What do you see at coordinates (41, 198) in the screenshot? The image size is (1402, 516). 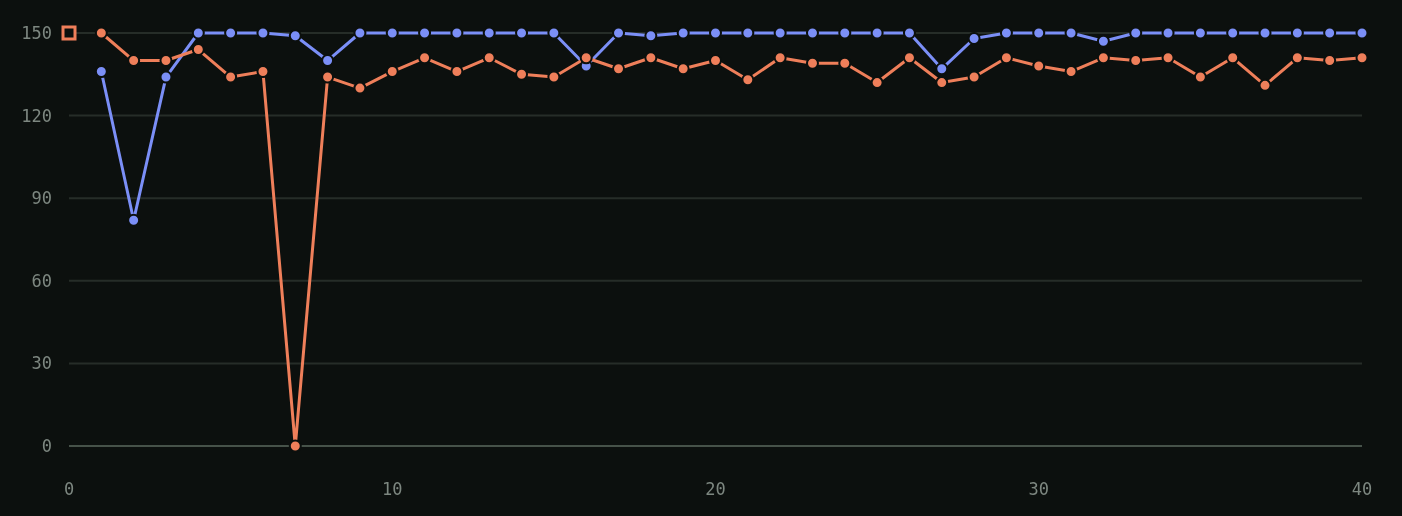 I see `y-tick-label: 90` at bounding box center [41, 198].